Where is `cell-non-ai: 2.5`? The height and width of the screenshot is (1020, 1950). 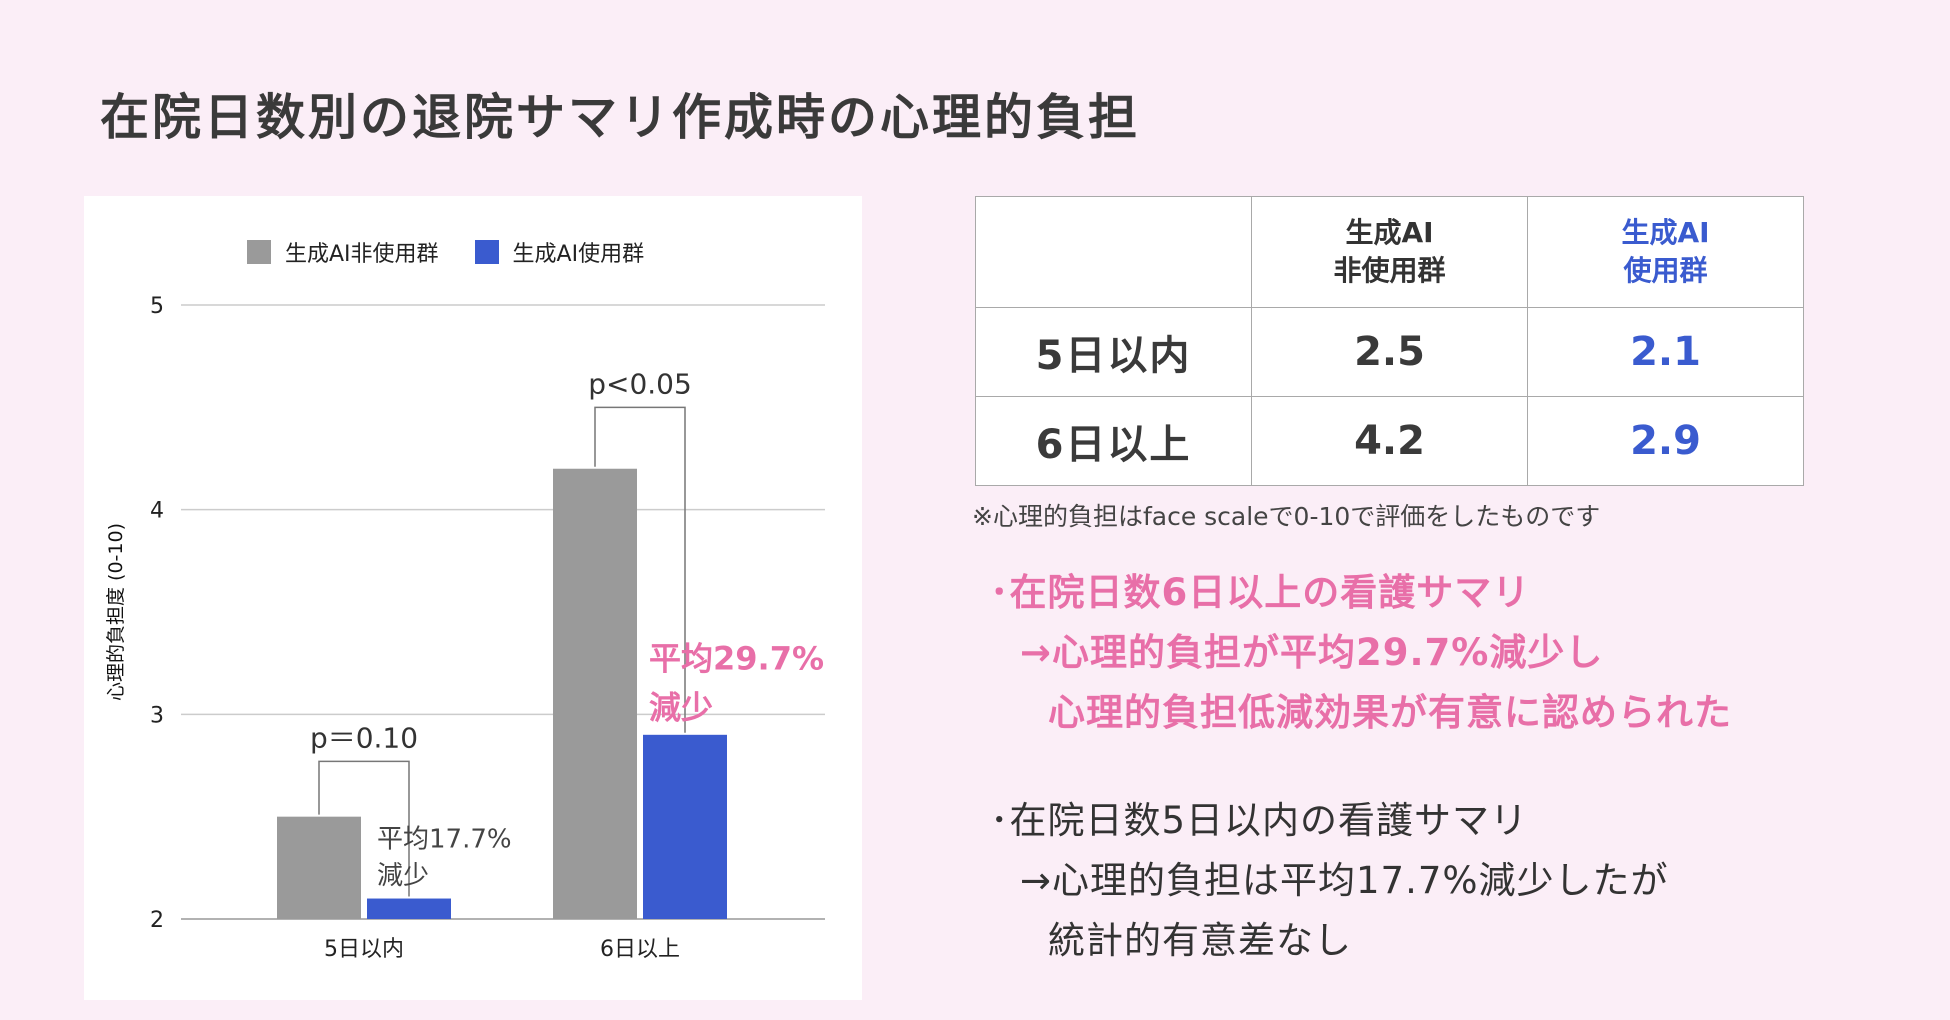
cell-non-ai: 2.5 is located at coordinates (1389, 352).